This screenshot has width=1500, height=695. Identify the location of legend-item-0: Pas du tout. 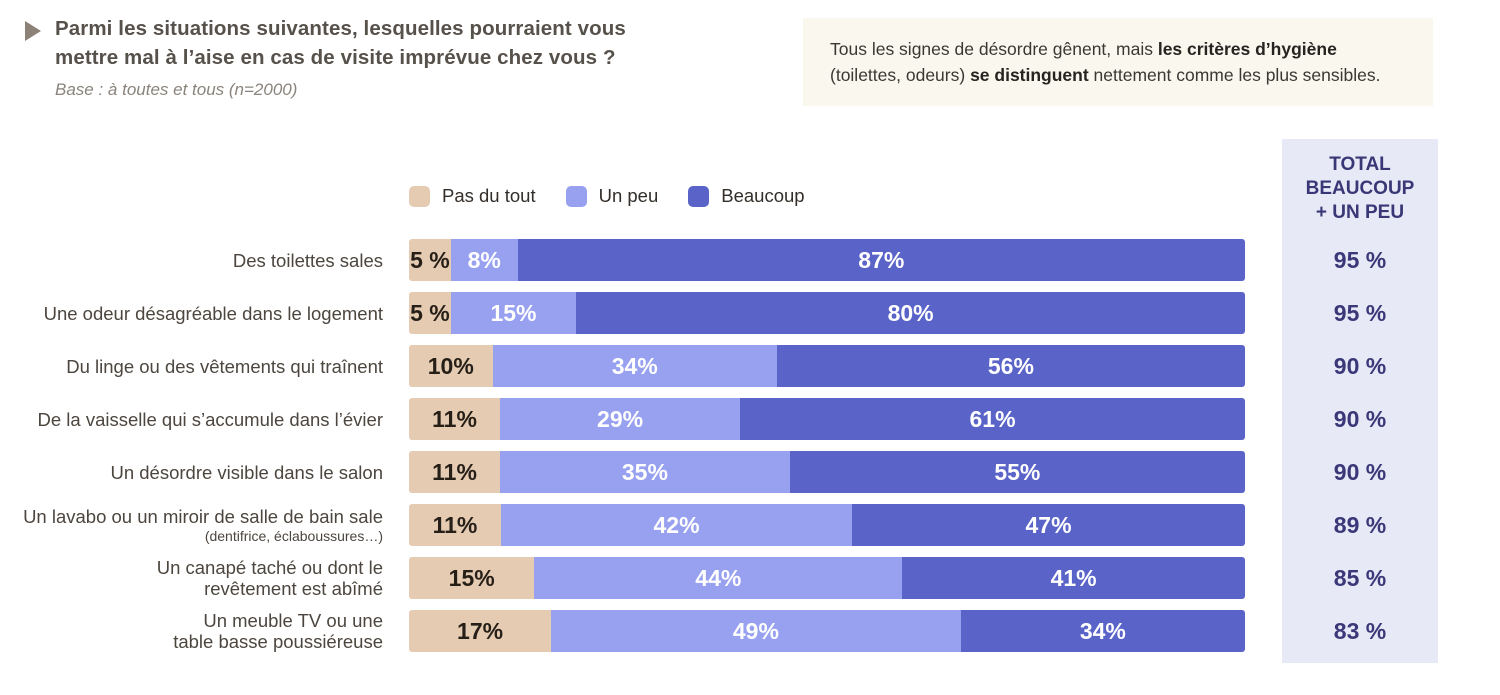
(472, 196).